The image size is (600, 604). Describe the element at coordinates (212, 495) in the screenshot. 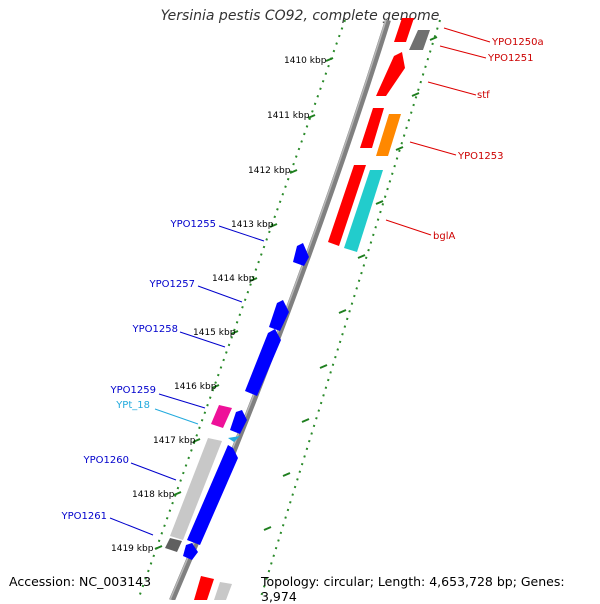

I see `gene-ypo1260` at that location.